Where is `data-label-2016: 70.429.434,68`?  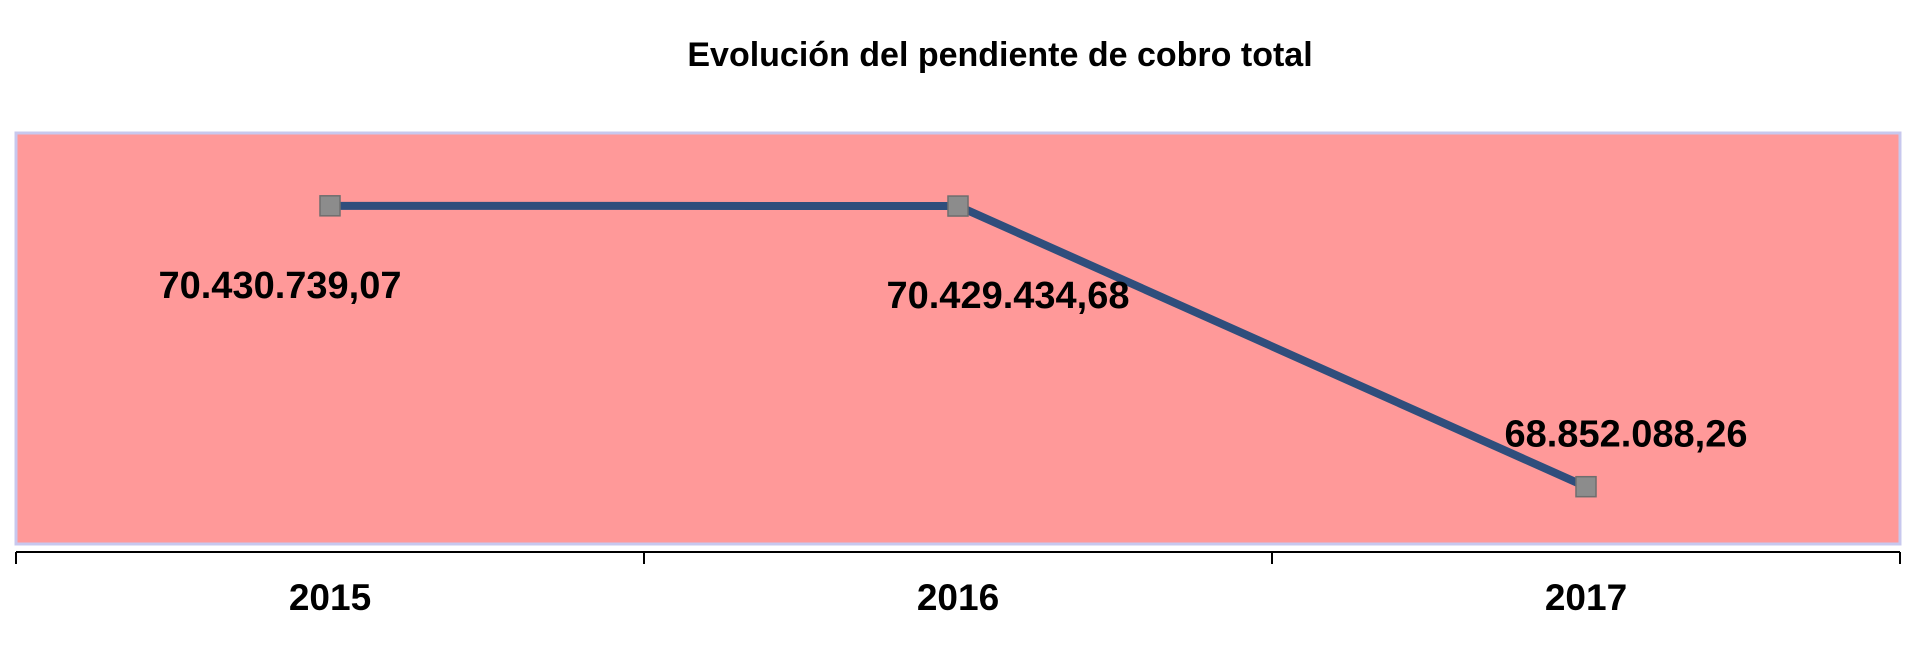 data-label-2016: 70.429.434,68 is located at coordinates (1007, 296).